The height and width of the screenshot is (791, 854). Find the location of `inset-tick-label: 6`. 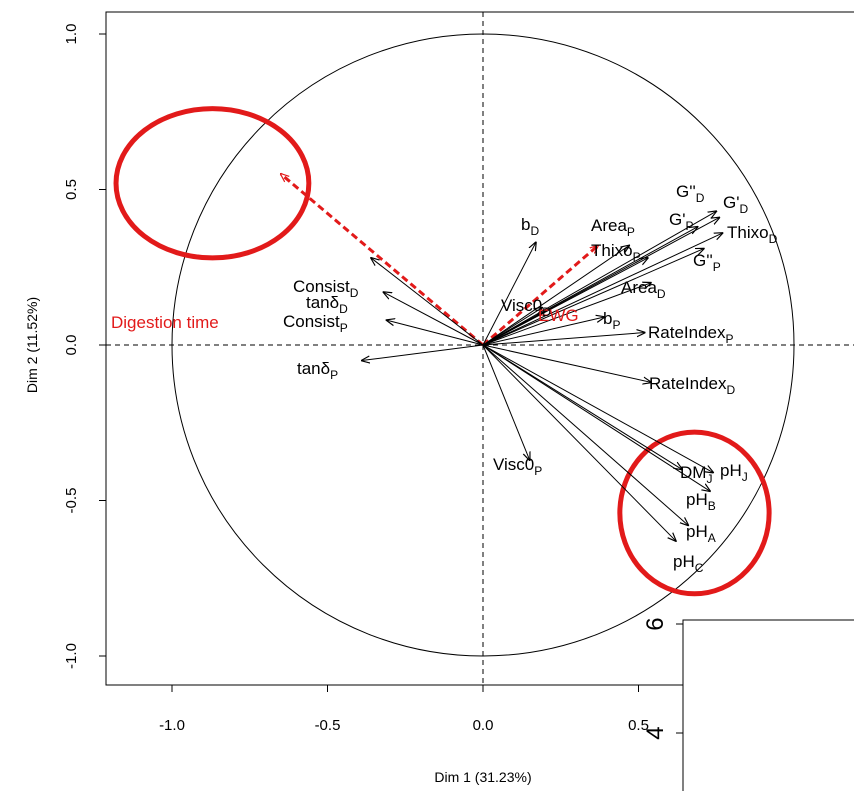

inset-tick-label: 6 is located at coordinates (655, 623).